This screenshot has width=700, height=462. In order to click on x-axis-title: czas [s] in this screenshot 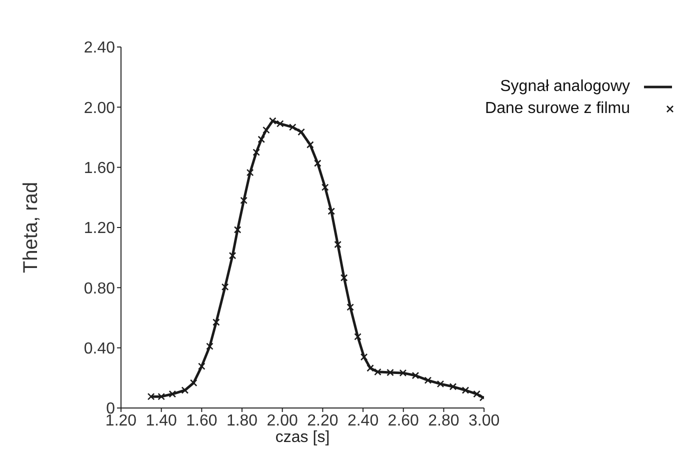, I will do `click(302, 437)`.